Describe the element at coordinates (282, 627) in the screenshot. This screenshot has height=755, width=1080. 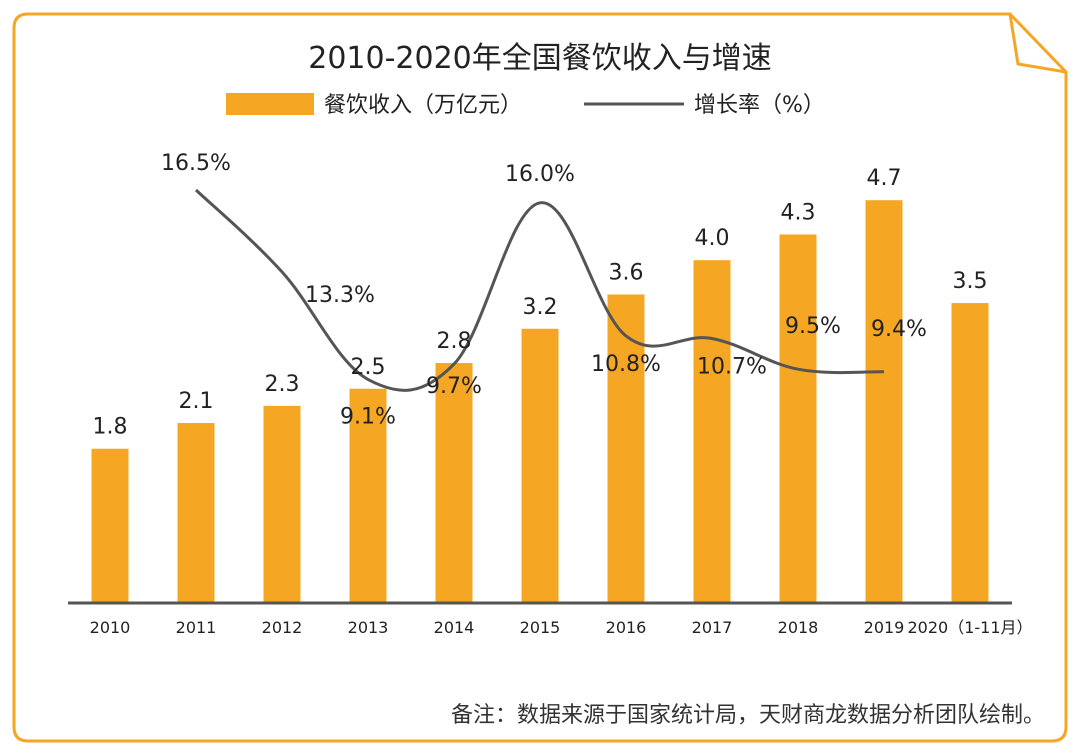
I see `x-tick-label: 2012` at that location.